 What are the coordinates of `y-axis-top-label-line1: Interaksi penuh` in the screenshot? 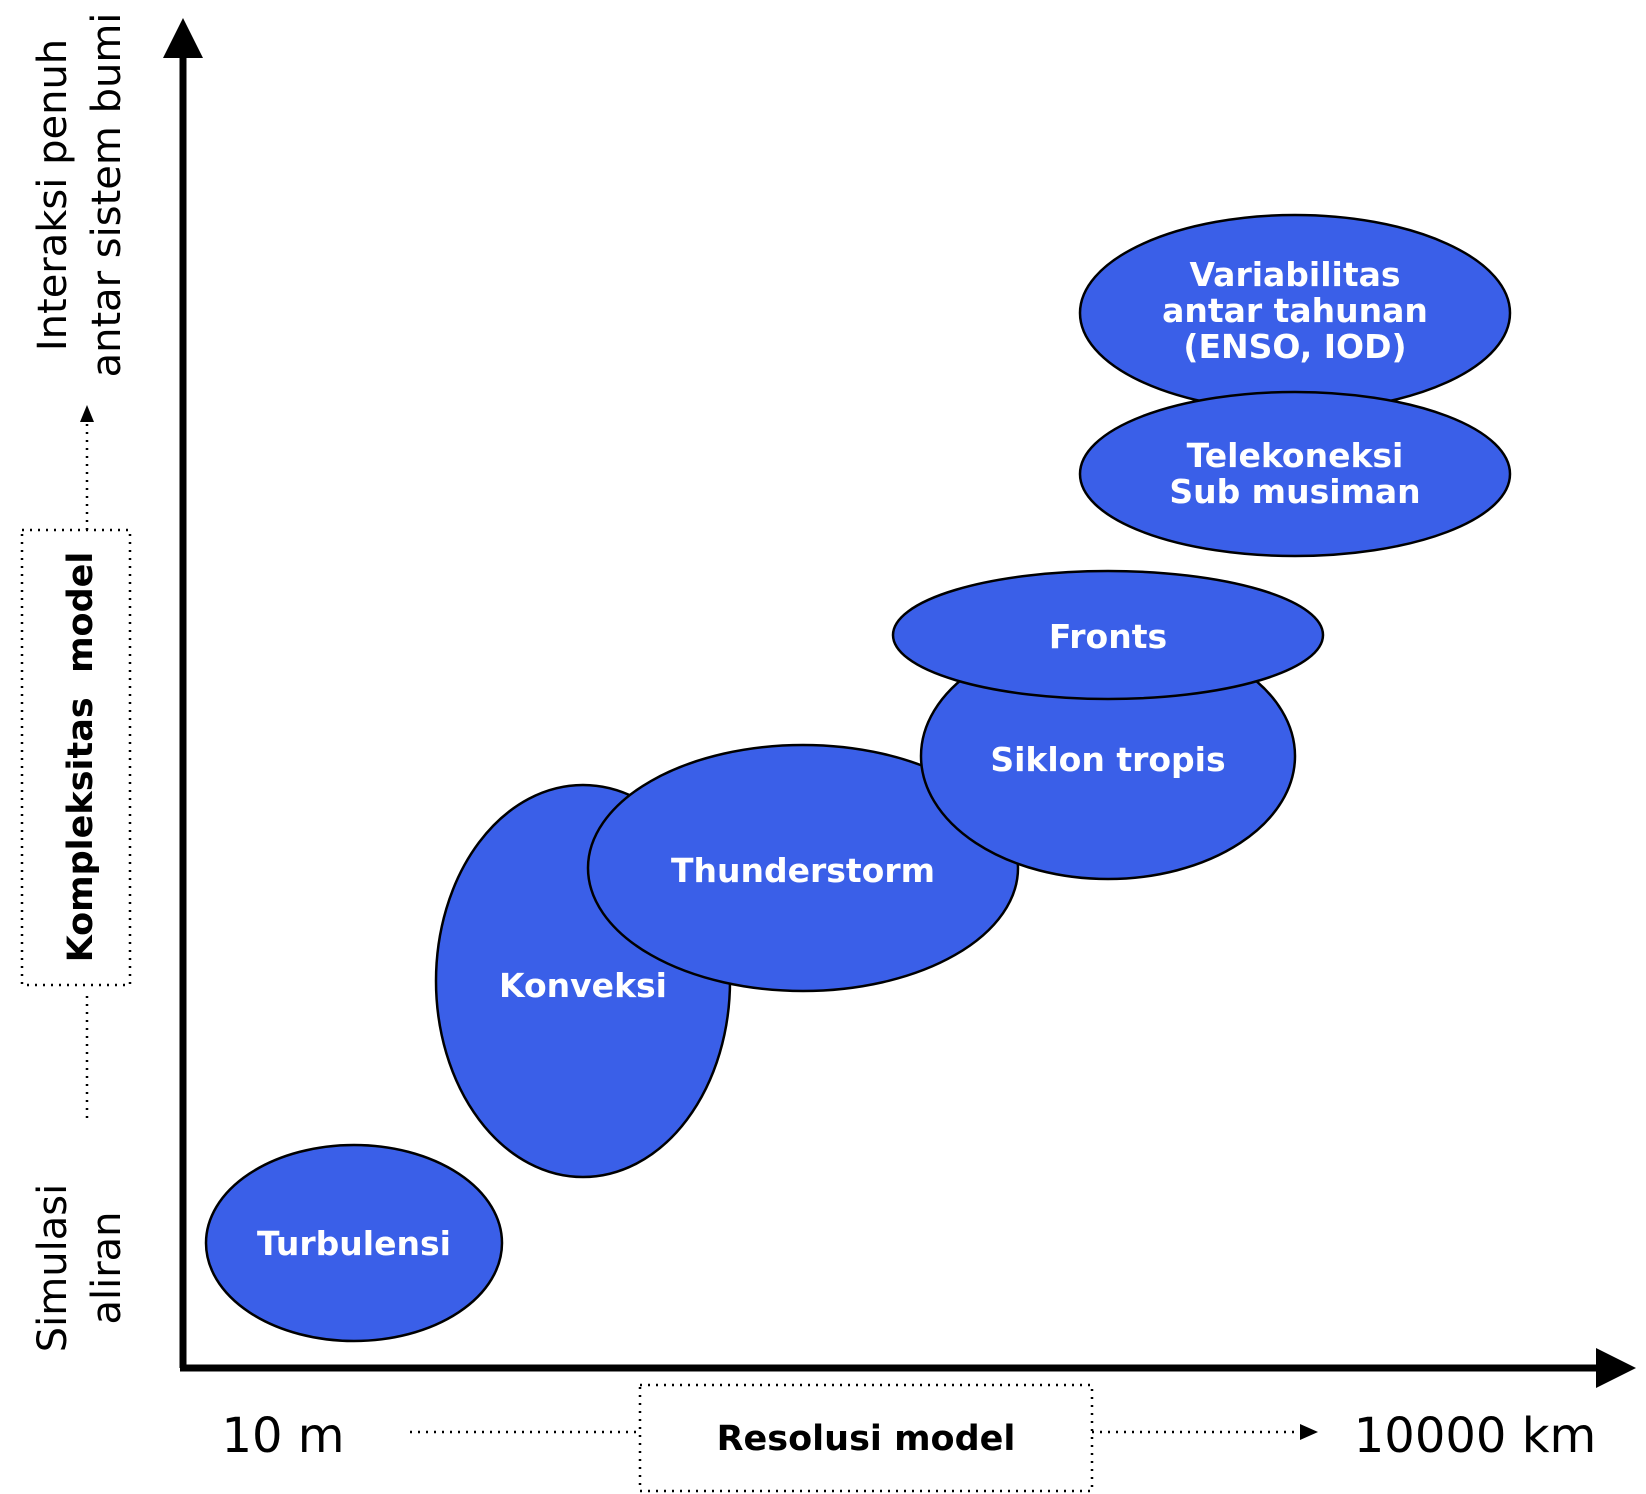 It's located at (53, 195).